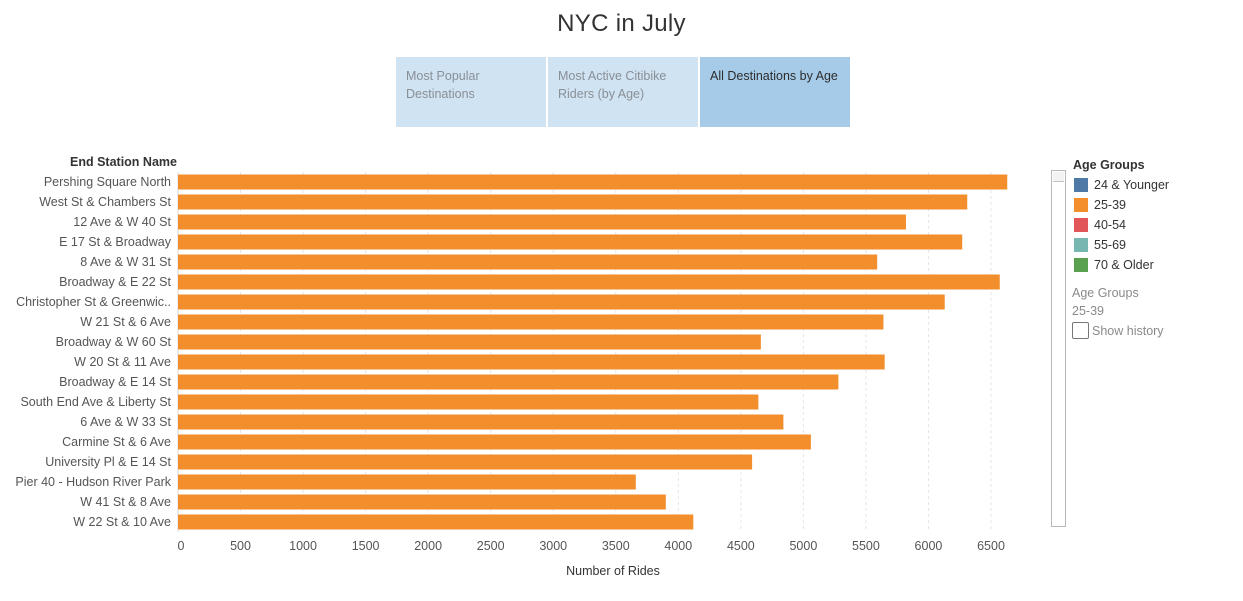  Describe the element at coordinates (775, 92) in the screenshot. I see `tab-all-destinations-by-age: All Destinations by Age` at that location.